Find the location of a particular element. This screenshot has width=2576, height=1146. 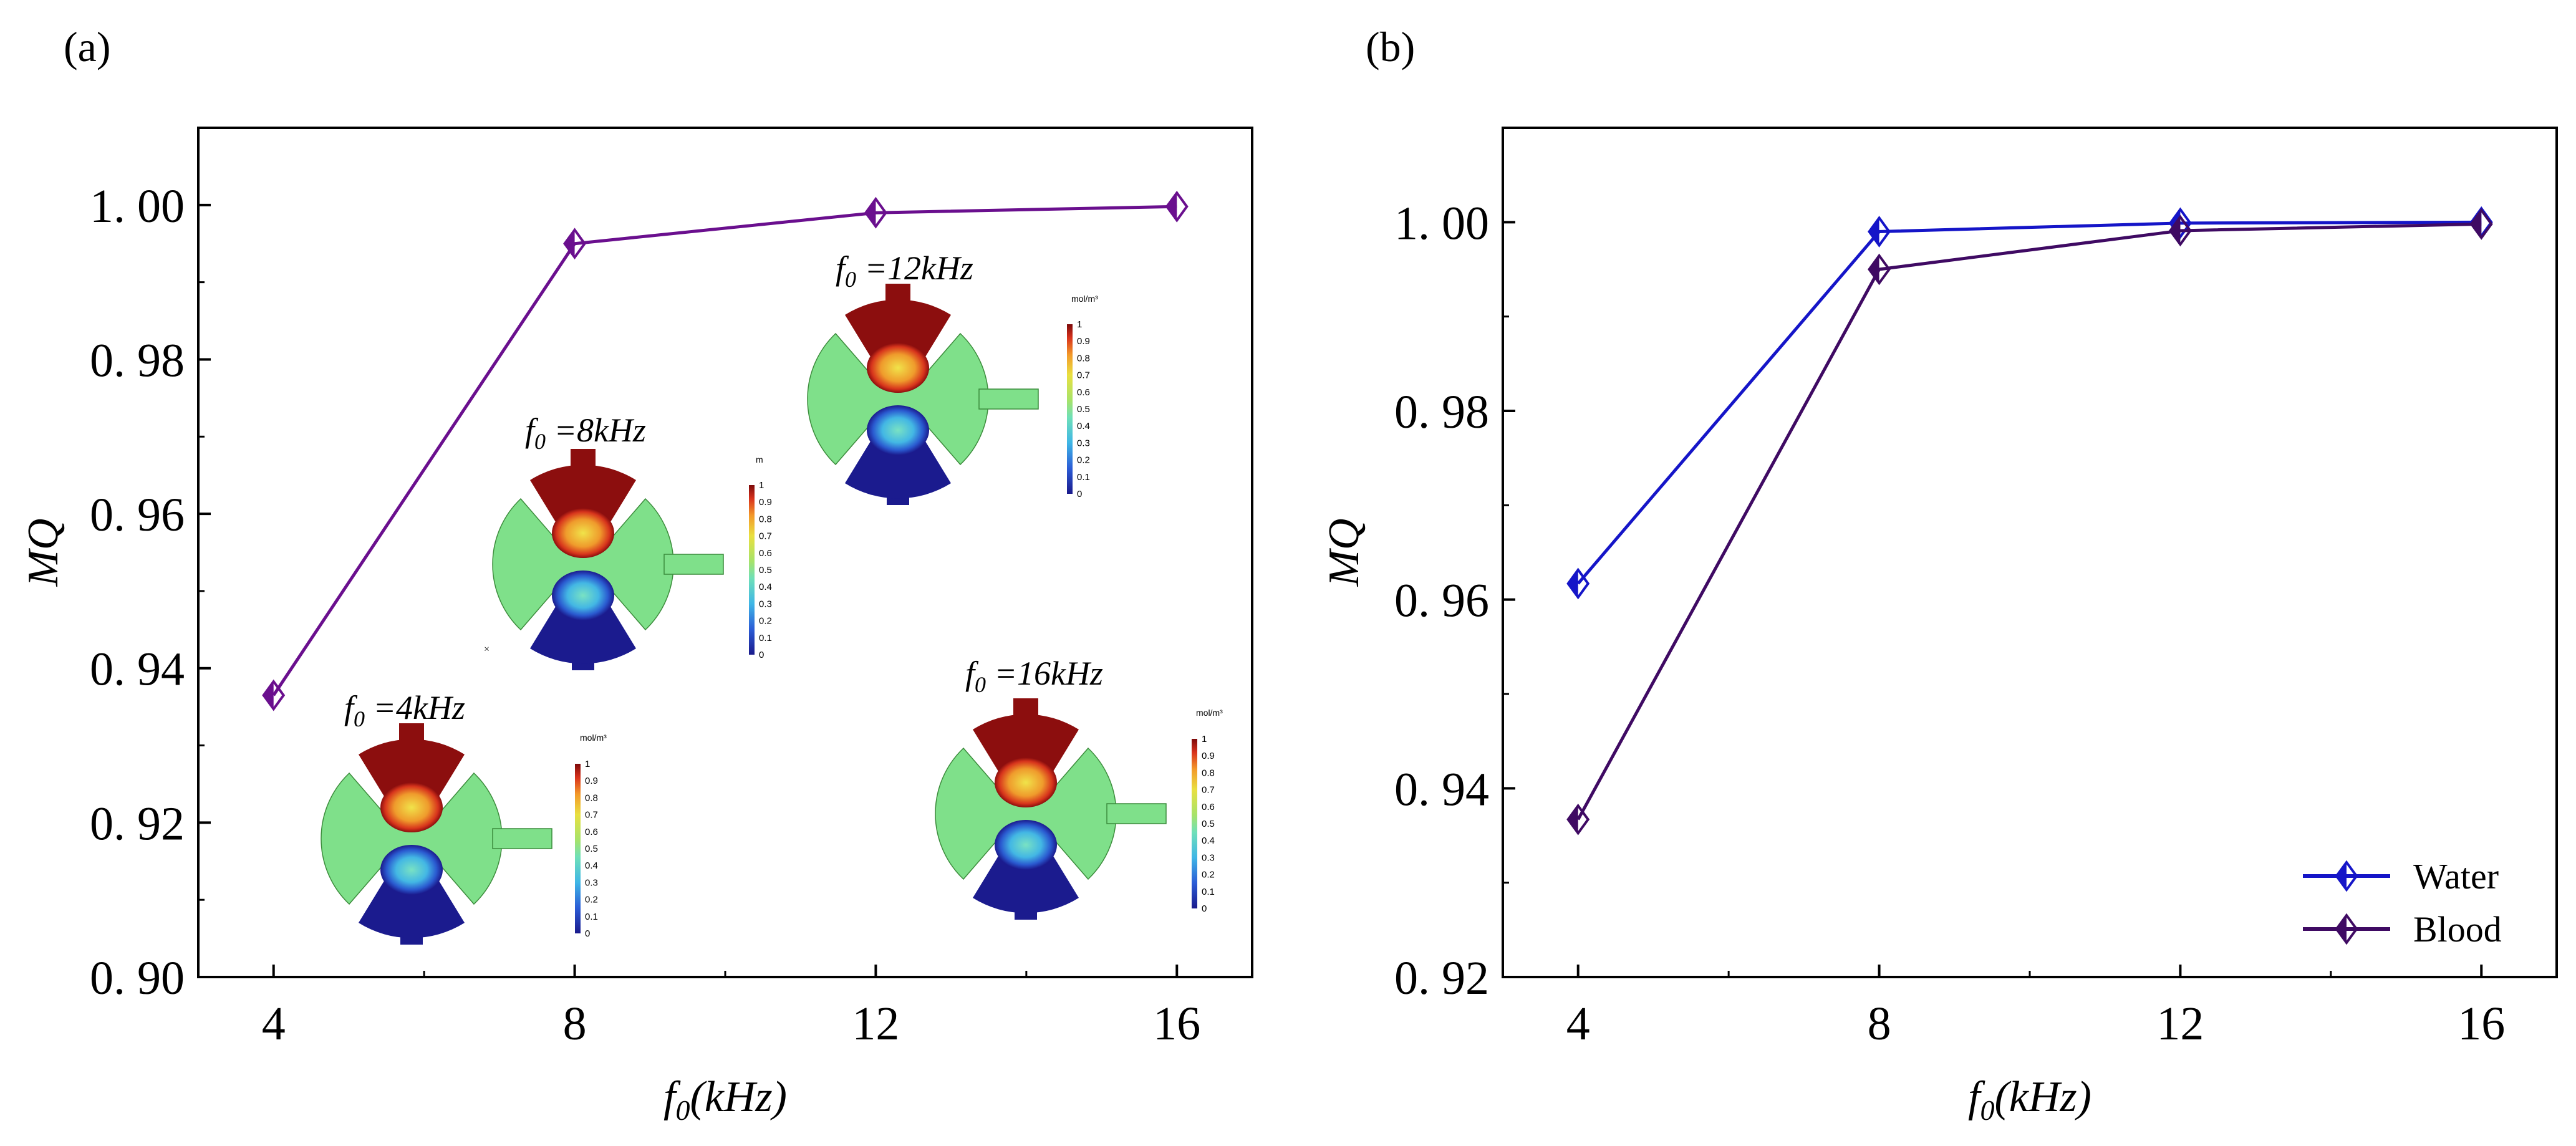

colorbar-8khz is located at coordinates (752, 570).